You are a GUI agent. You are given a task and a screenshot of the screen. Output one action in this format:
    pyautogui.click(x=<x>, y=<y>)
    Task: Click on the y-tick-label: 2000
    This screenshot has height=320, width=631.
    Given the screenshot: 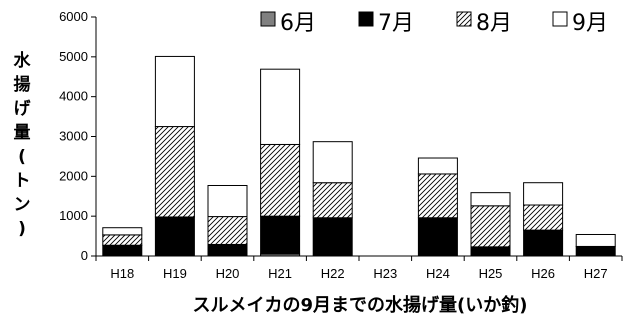 What is the action you would take?
    pyautogui.click(x=73, y=175)
    